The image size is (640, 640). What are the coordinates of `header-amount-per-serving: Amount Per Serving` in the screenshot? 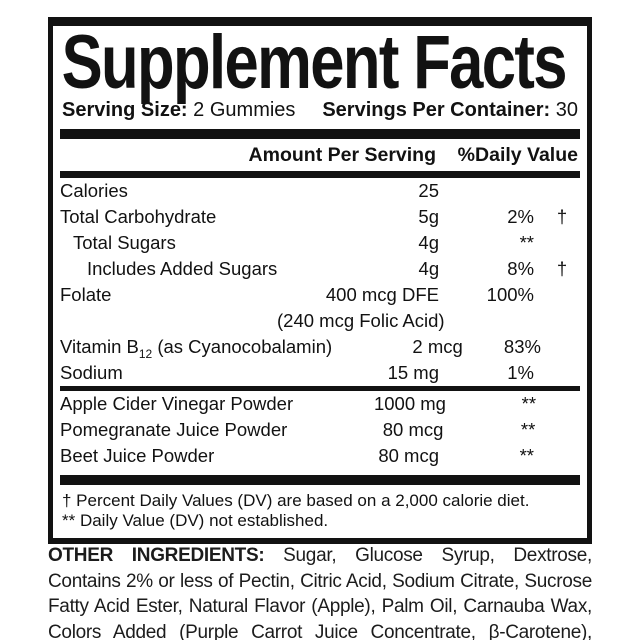 It's located at (342, 155).